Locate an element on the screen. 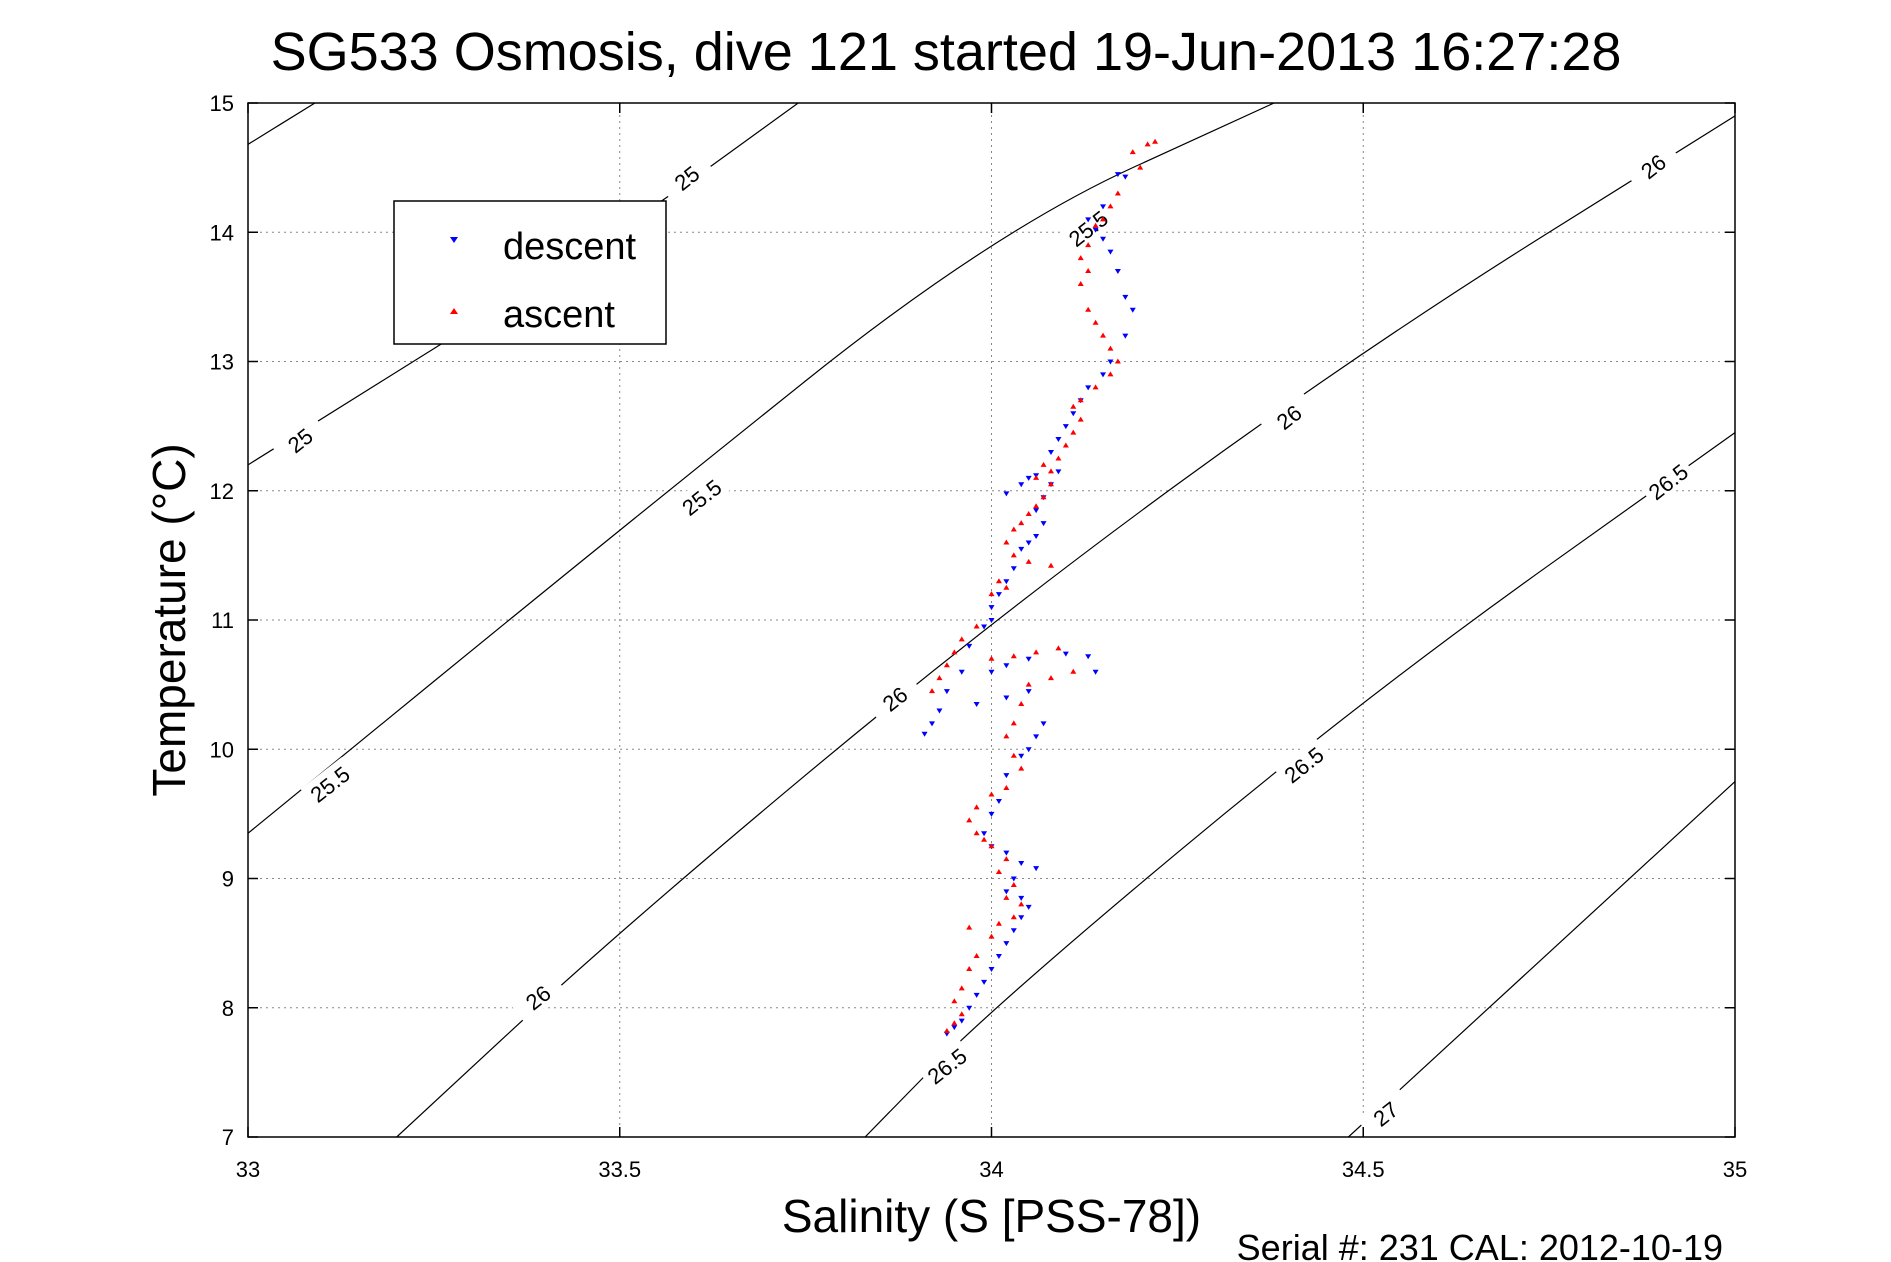  legend-marker-ascent is located at coordinates (454, 311).